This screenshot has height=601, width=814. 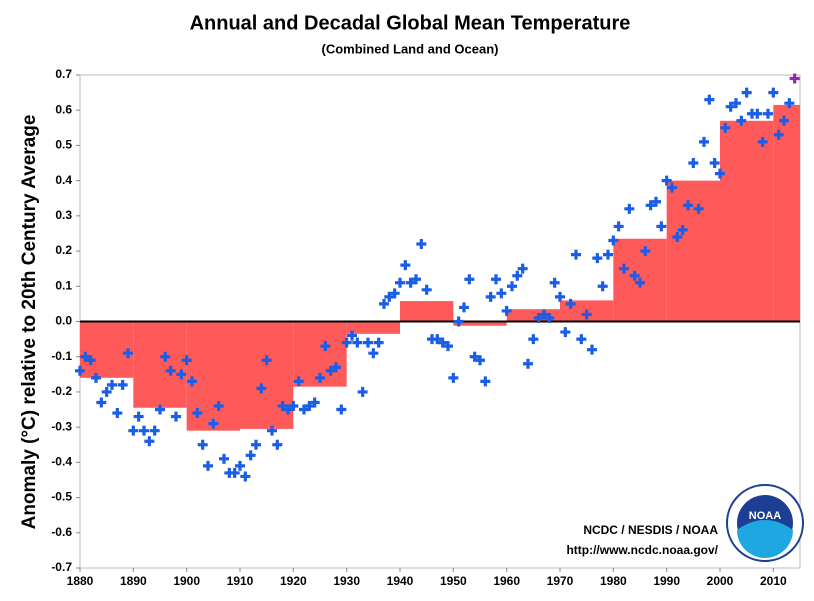 What do you see at coordinates (720, 581) in the screenshot?
I see `x-tick-label: 2000` at bounding box center [720, 581].